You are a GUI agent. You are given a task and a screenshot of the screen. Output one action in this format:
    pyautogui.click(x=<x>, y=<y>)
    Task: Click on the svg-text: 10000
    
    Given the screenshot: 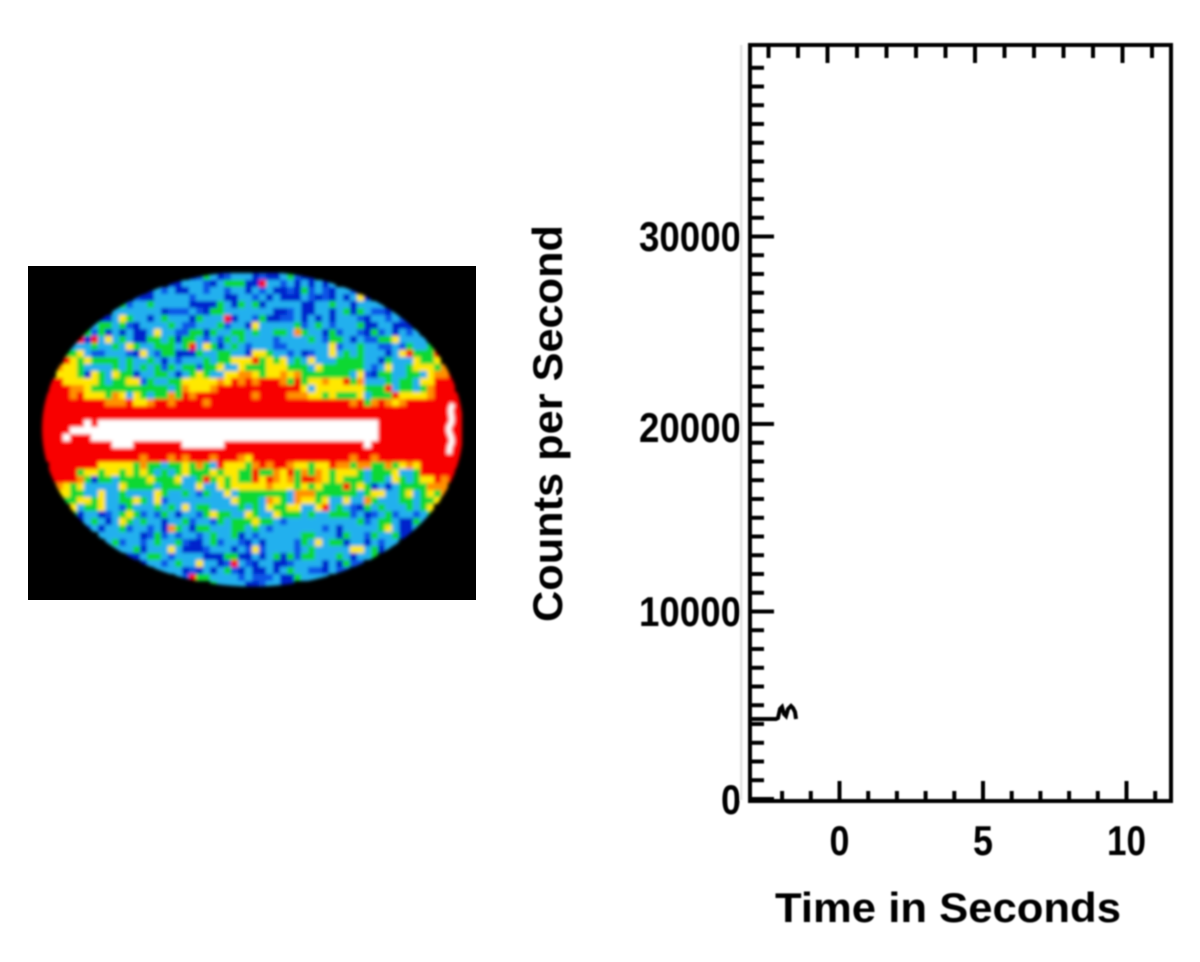 What is the action you would take?
    pyautogui.click(x=690, y=611)
    